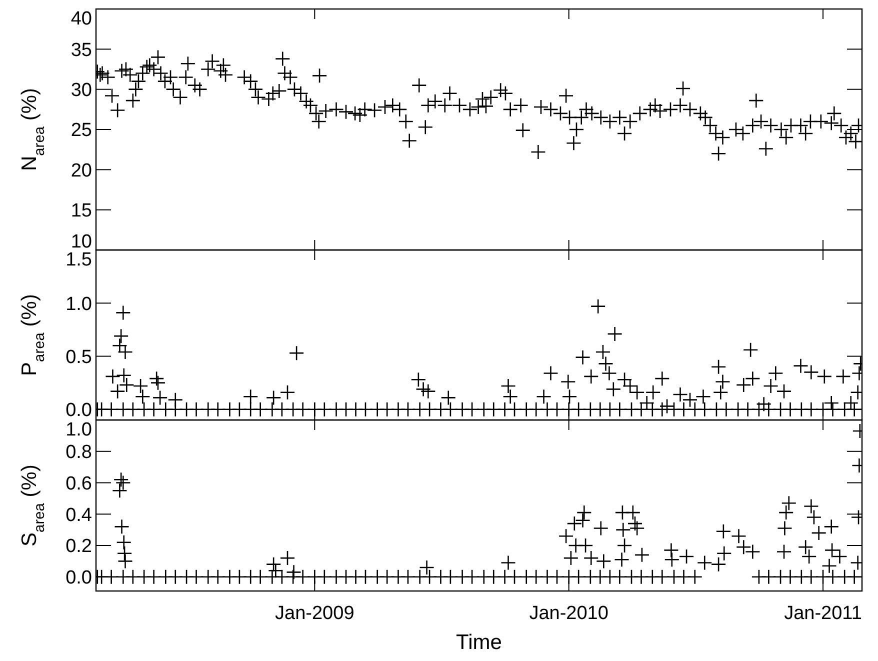 This screenshot has width=878, height=661. Describe the element at coordinates (314, 613) in the screenshot. I see `x-tick-label: Jan-2009` at that location.